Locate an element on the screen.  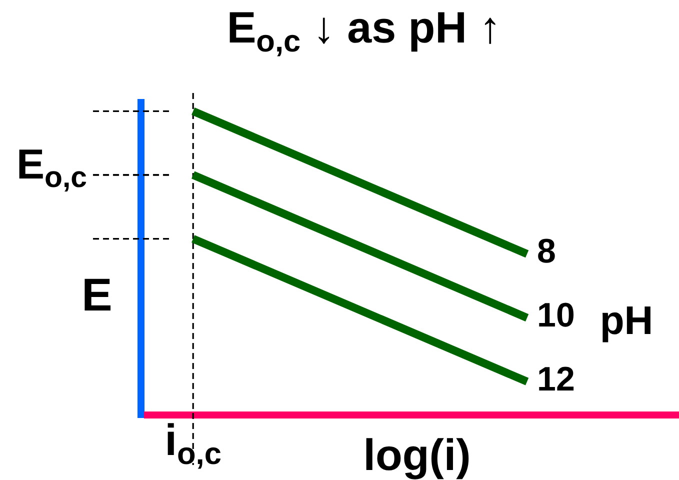
series-label: 12 is located at coordinates (556, 379).